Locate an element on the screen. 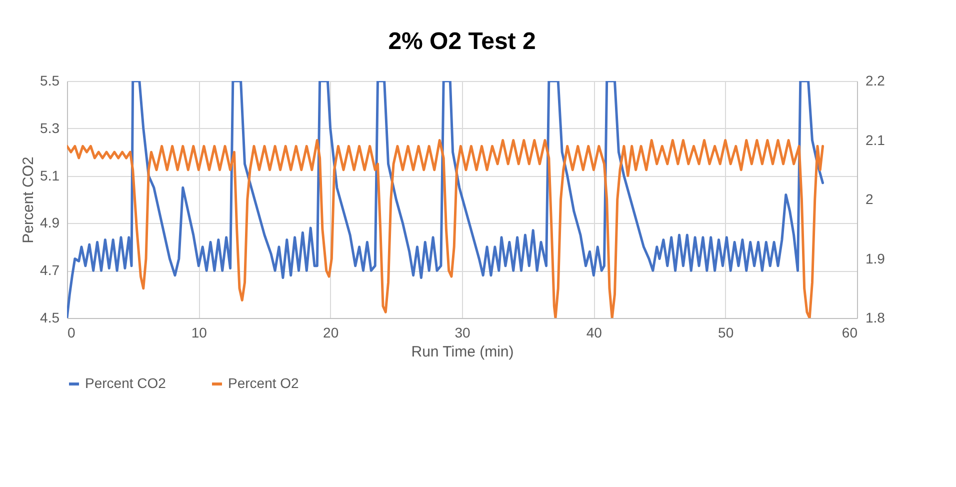 The image size is (956, 487). y2-tick-label: 2 is located at coordinates (870, 199).